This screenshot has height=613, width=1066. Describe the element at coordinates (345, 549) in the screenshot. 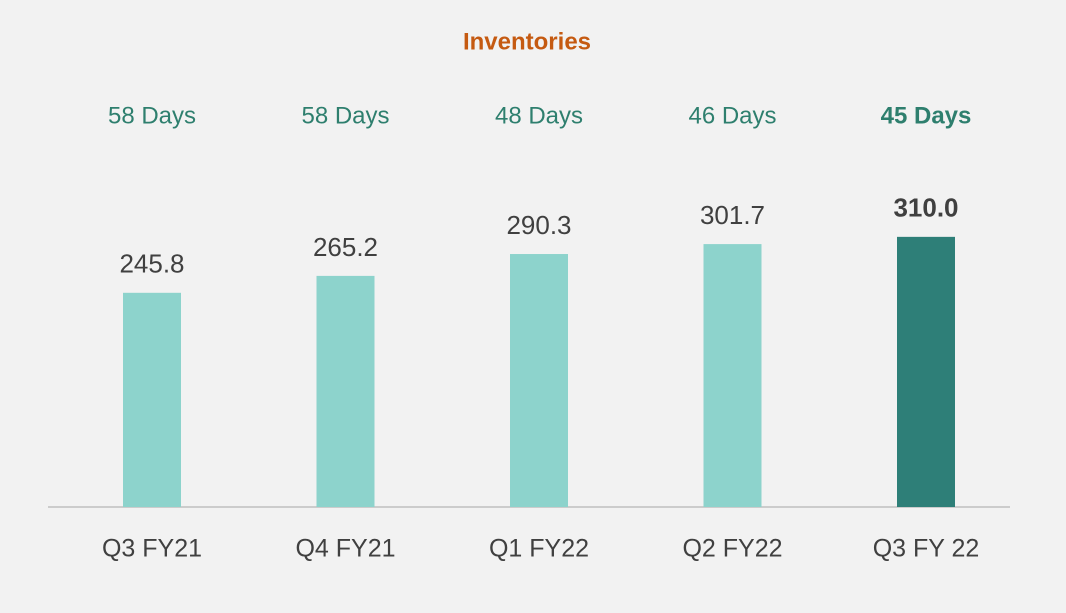

I see `x-tick-label: Q4 FY21` at that location.